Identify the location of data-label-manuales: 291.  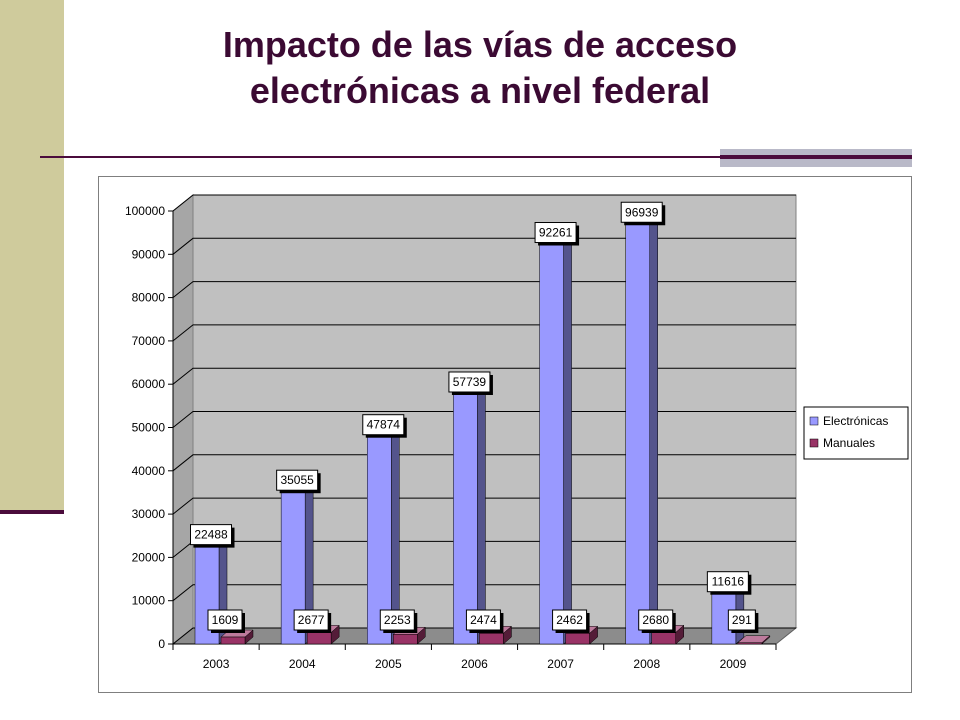
(742, 620).